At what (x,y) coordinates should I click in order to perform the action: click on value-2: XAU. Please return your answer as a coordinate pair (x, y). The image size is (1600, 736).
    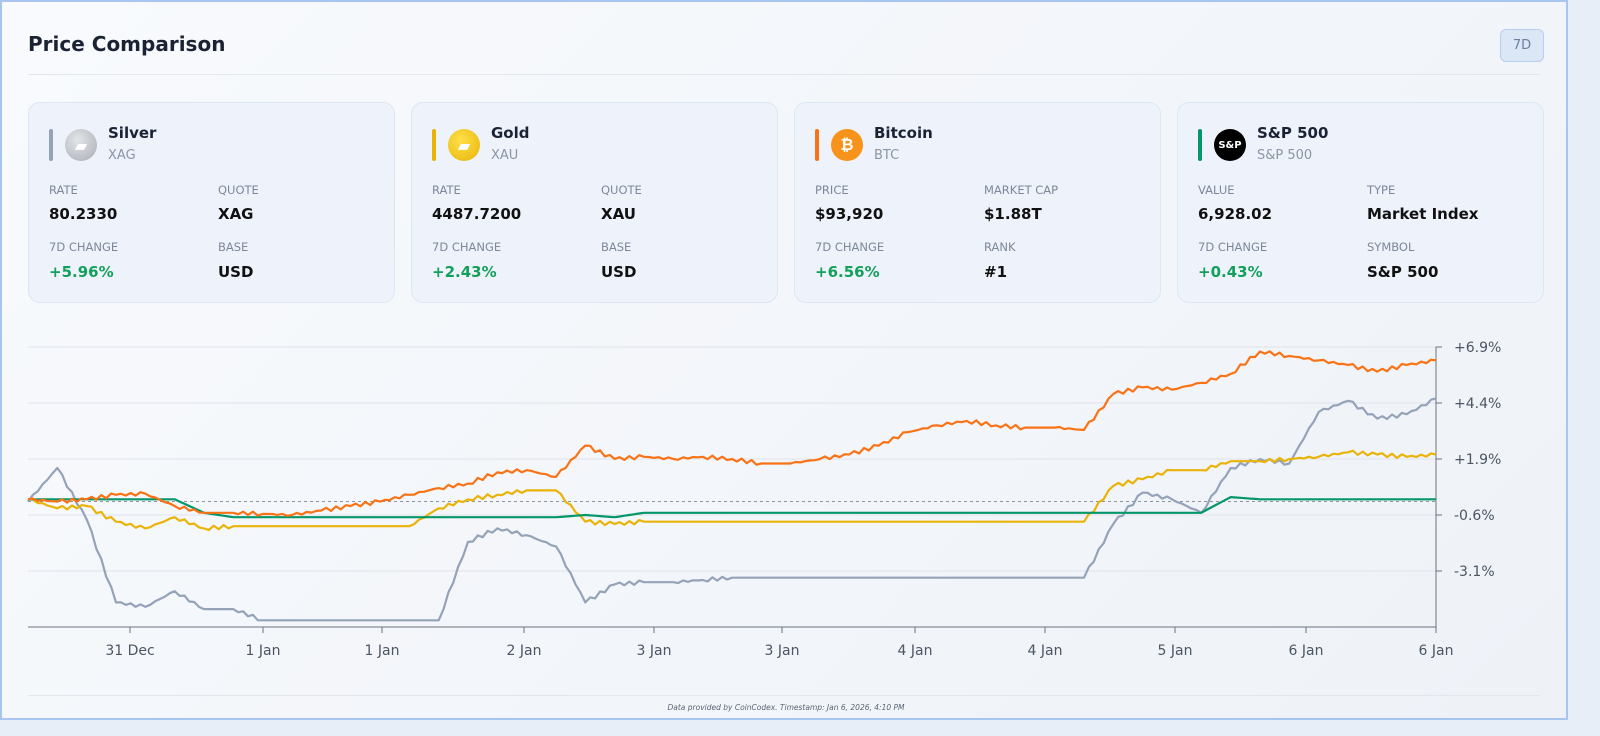
    Looking at the image, I should click on (618, 214).